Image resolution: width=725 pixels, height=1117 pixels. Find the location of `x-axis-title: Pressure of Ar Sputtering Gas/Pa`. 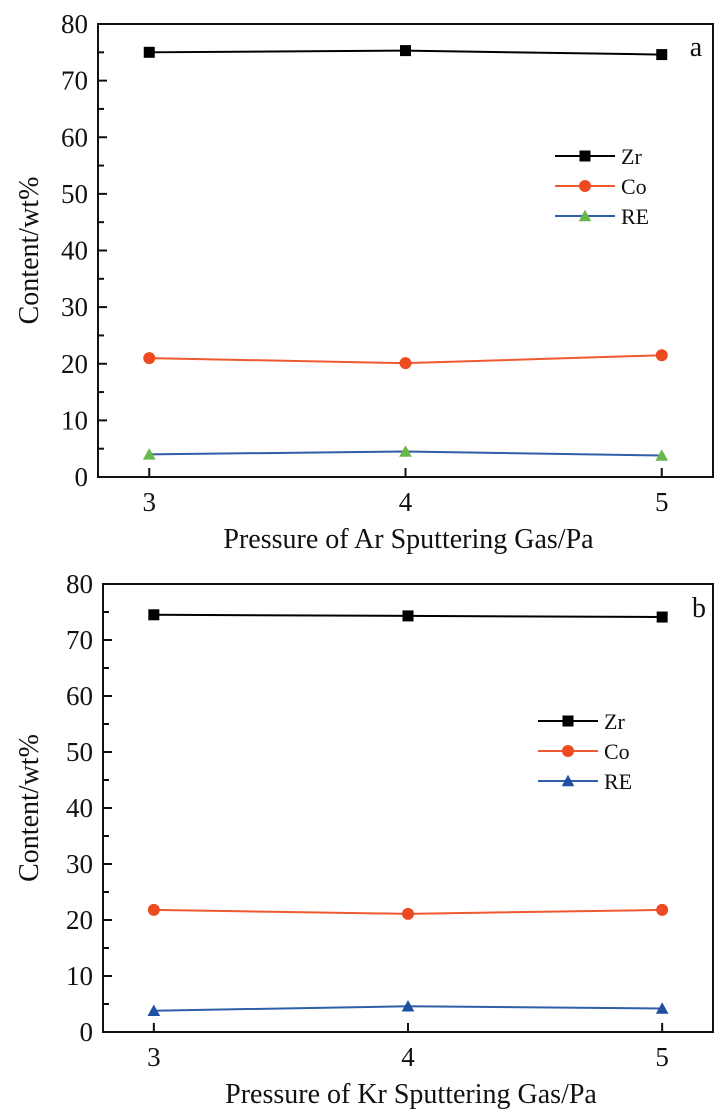

x-axis-title: Pressure of Ar Sputtering Gas/Pa is located at coordinates (408, 539).